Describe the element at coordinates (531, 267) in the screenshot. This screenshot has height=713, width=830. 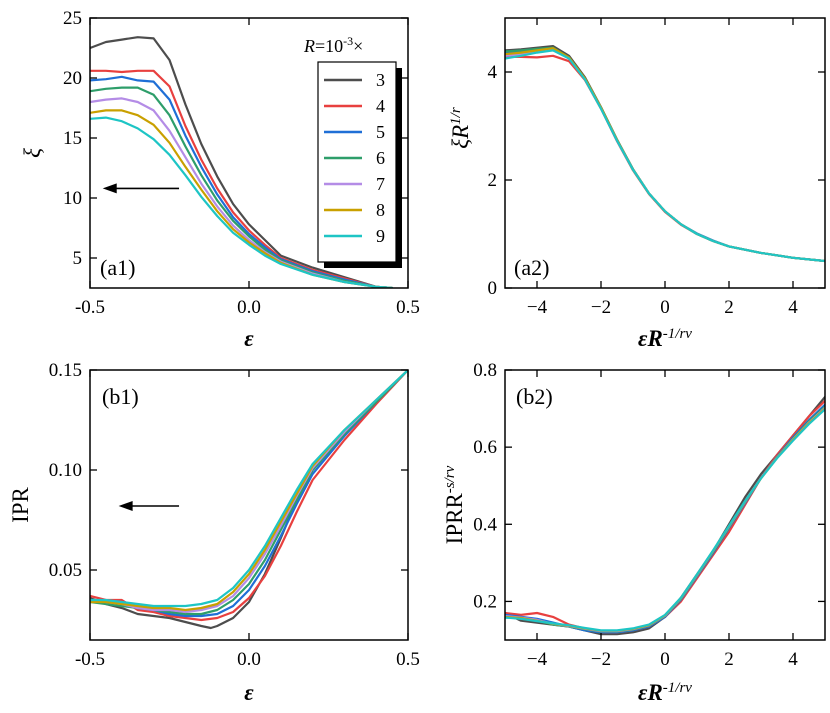
I see `a2-panel-label: (a2)` at that location.